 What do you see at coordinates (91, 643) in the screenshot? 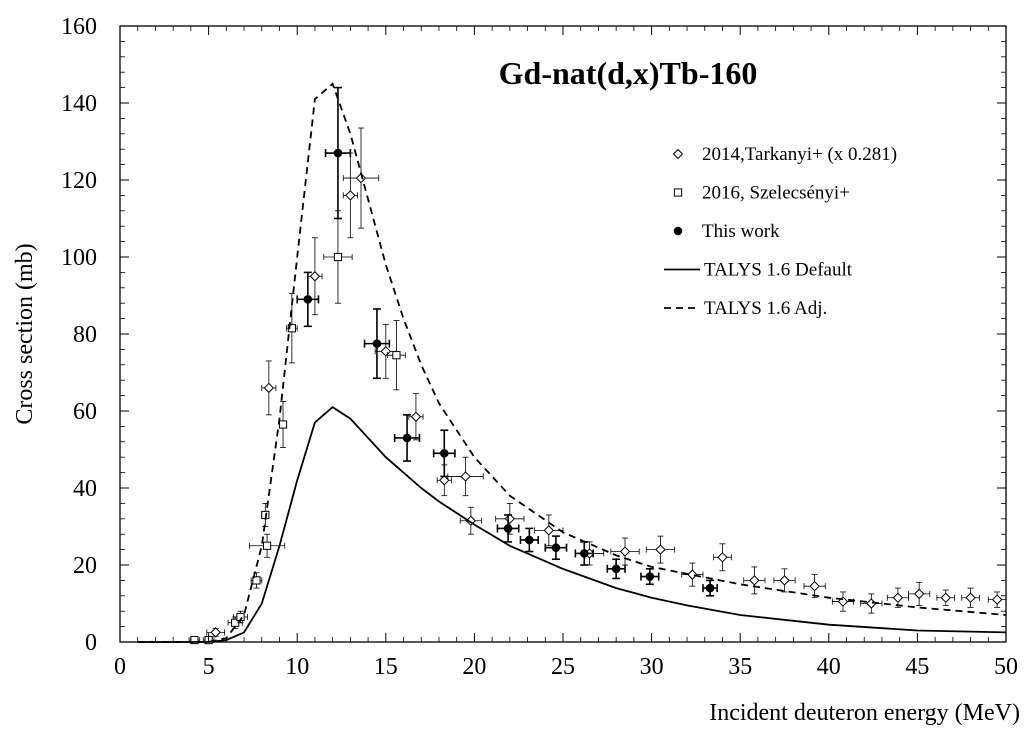
I see `y-tick-label: 0` at bounding box center [91, 643].